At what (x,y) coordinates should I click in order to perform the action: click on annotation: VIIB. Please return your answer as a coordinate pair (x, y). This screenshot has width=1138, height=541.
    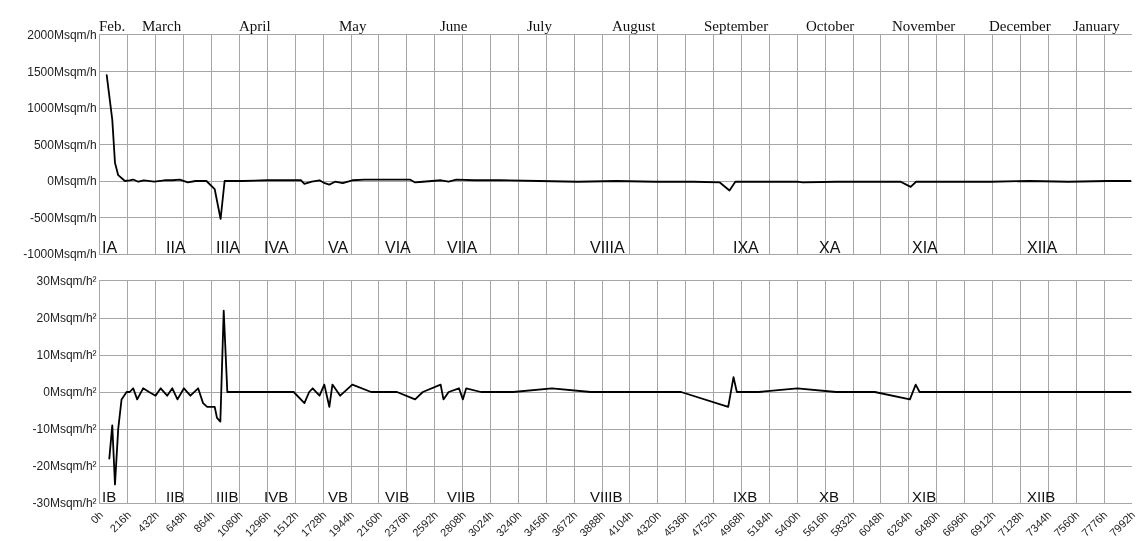
    Looking at the image, I should click on (461, 496).